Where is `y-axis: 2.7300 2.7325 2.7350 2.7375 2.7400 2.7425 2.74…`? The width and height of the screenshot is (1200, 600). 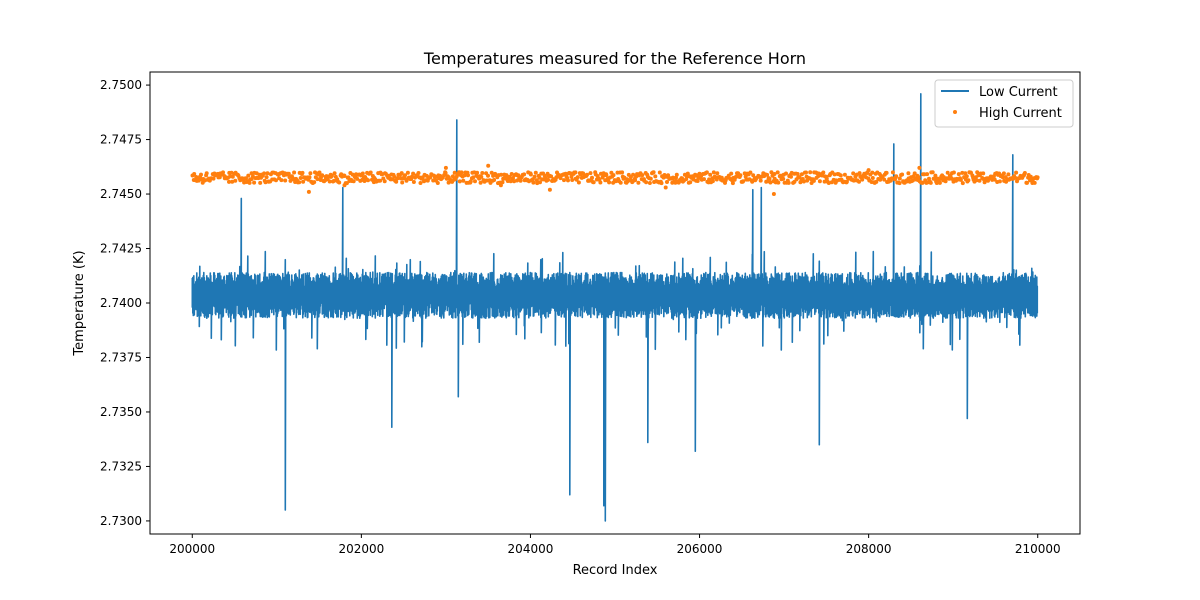
y-axis: 2.7300 2.7325 2.7350 2.7375 2.7400 2.7425 2.74… is located at coordinates (125, 303).